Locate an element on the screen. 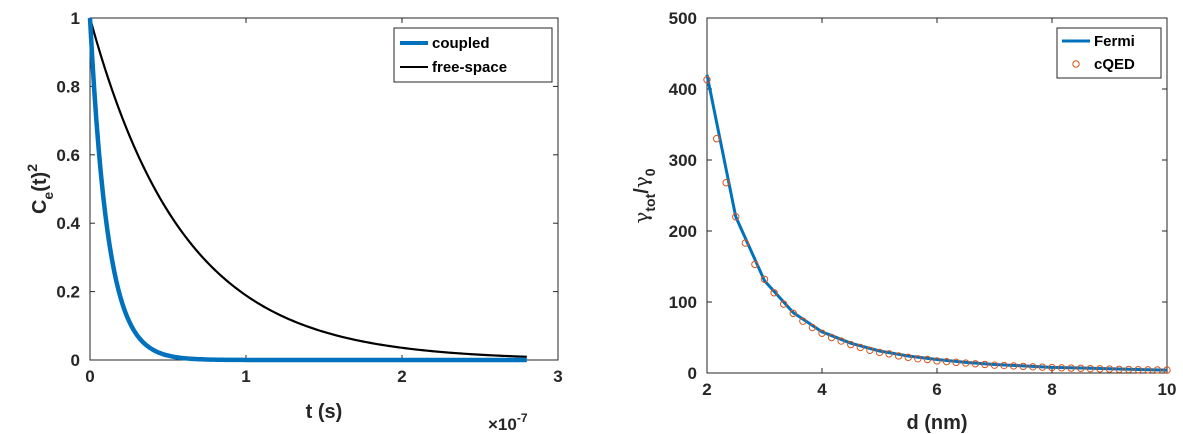 The height and width of the screenshot is (434, 1183). left-y-tick-labels: 0 0.2 0.4 0.6 0.8 1 is located at coordinates (68, 189).